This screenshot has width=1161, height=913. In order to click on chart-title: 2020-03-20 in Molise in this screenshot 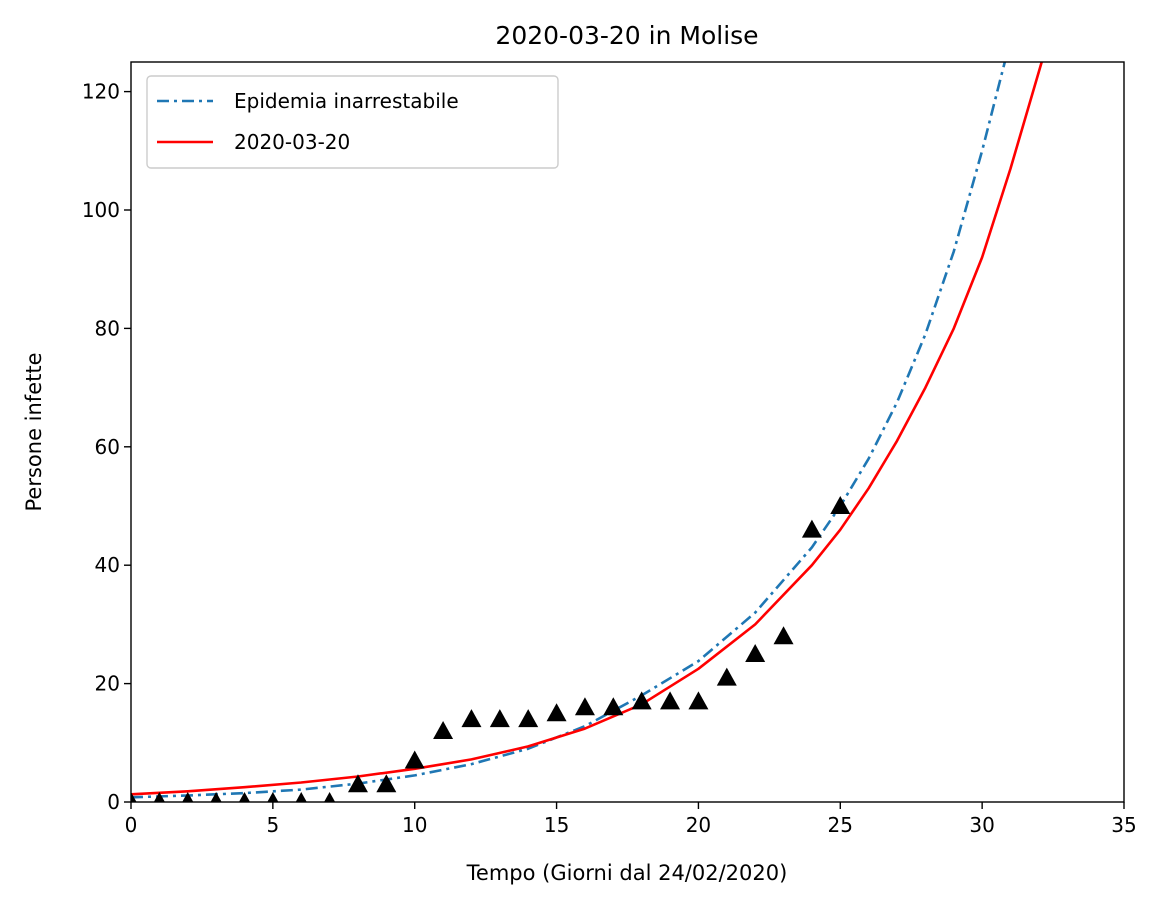, I will do `click(626, 35)`.